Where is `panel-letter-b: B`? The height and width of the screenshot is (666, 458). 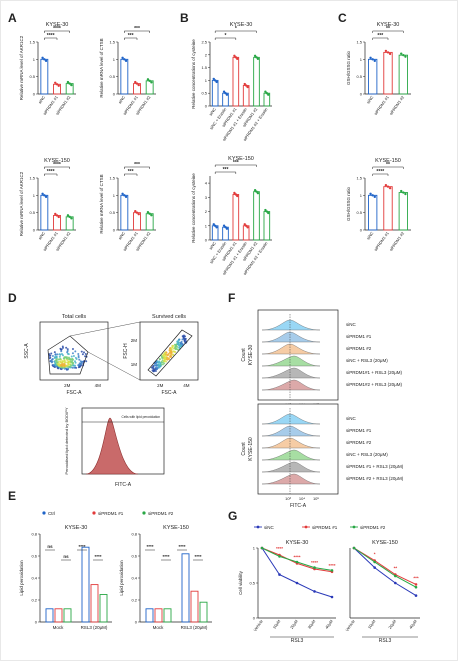
panel-letter-b: B is located at coordinates (184, 18).